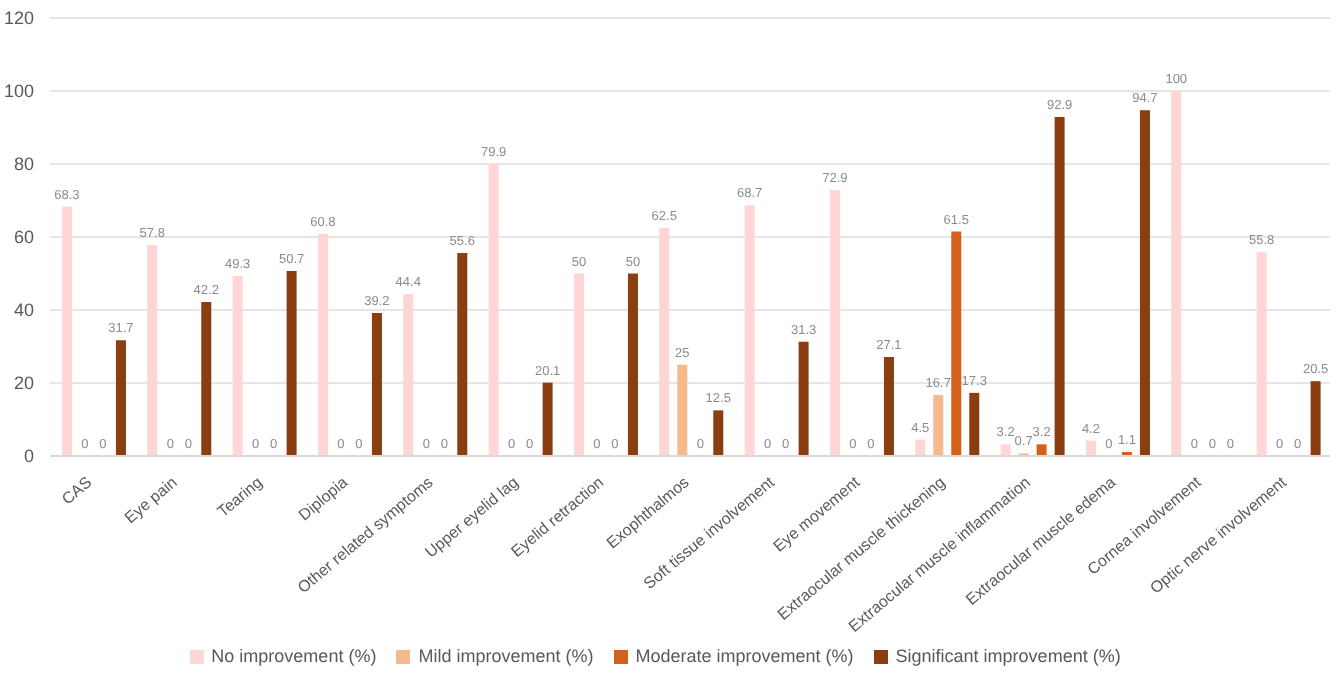  I want to click on y-tick-label: 80, so click(23, 164).